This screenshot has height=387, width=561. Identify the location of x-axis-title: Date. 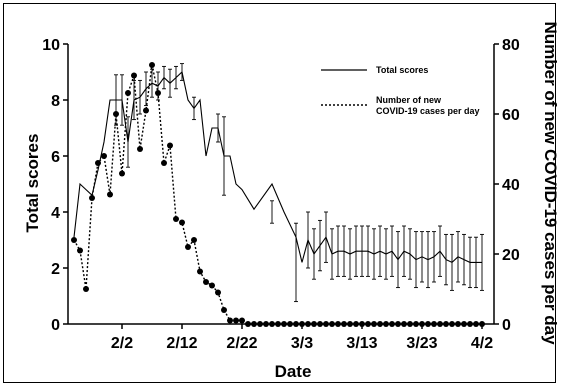
(293, 371).